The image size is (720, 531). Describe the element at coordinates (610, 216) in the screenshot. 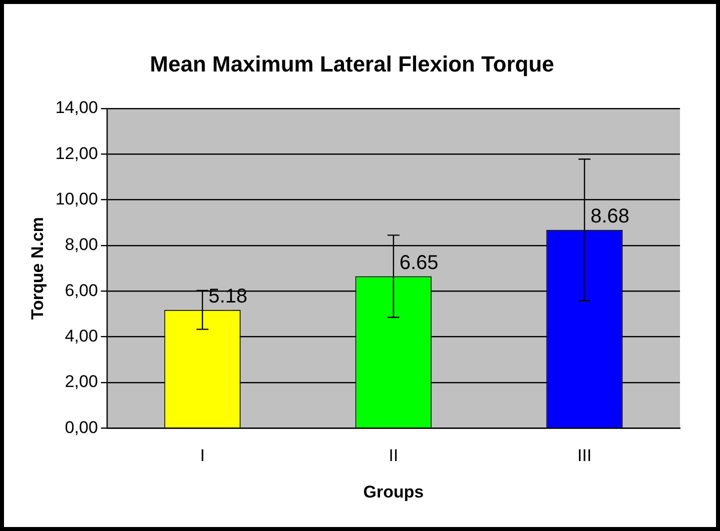

I see `data-label: 8.68` at that location.